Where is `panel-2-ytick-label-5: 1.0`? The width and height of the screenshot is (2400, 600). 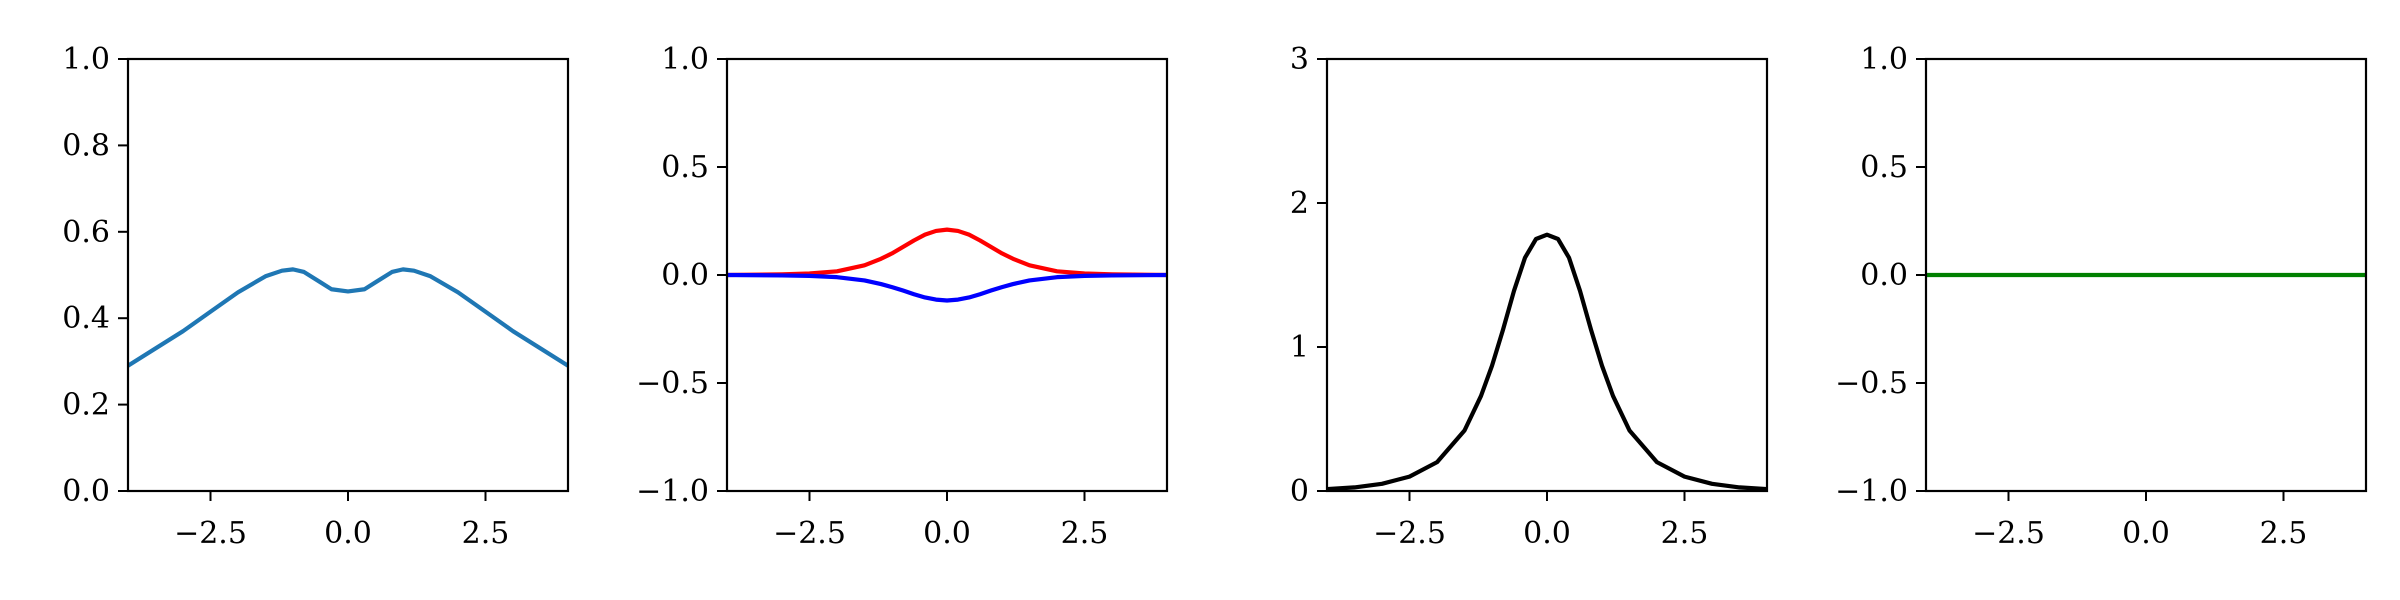 panel-2-ytick-label-5: 1.0 is located at coordinates (685, 59).